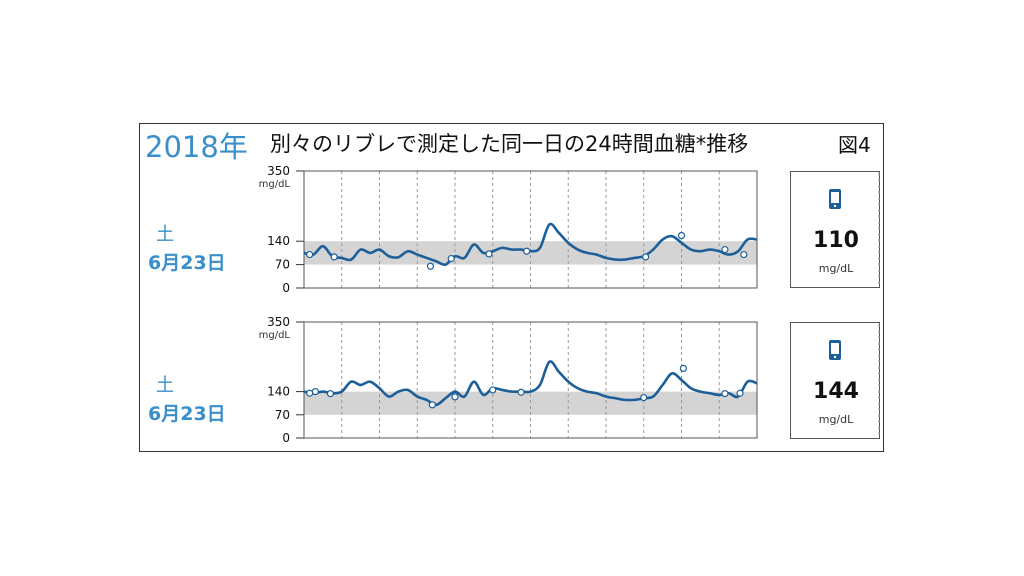 Image resolution: width=1024 pixels, height=576 pixels. What do you see at coordinates (198, 398) in the screenshot?
I see `panel-2-day-label: 土 6月23日` at bounding box center [198, 398].